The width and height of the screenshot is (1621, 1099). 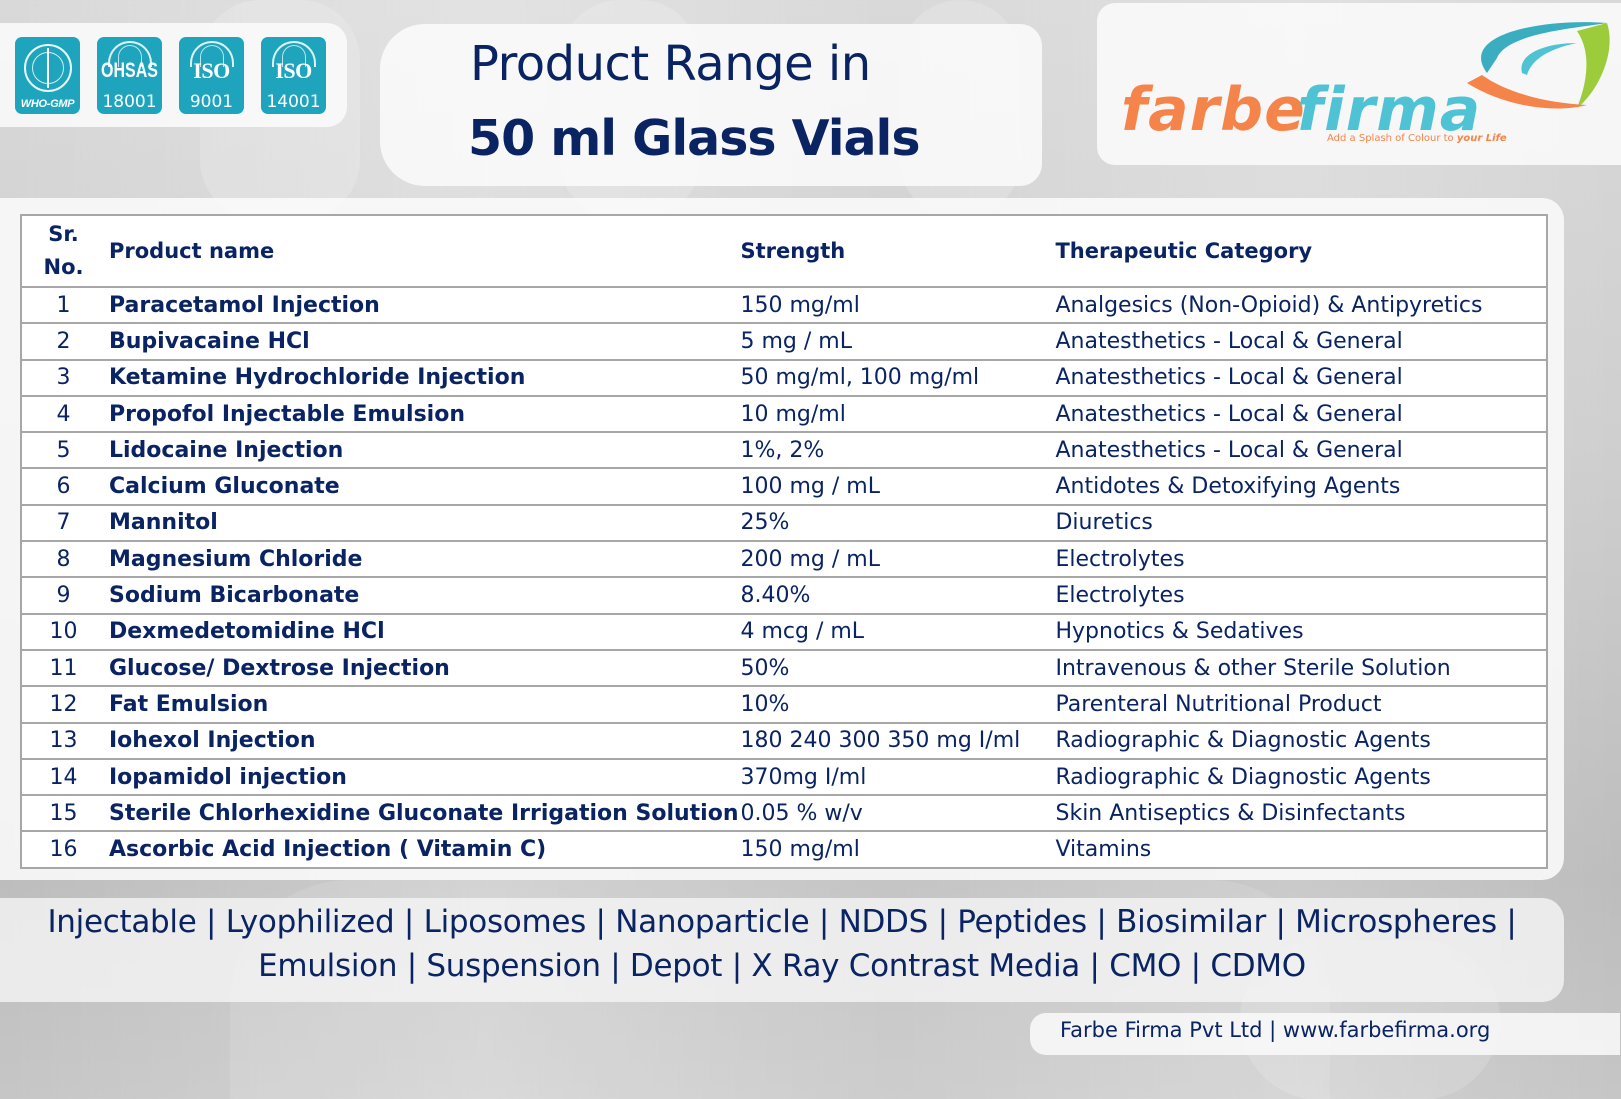 I want to click on cell-sr-no: 3, so click(x=63, y=377).